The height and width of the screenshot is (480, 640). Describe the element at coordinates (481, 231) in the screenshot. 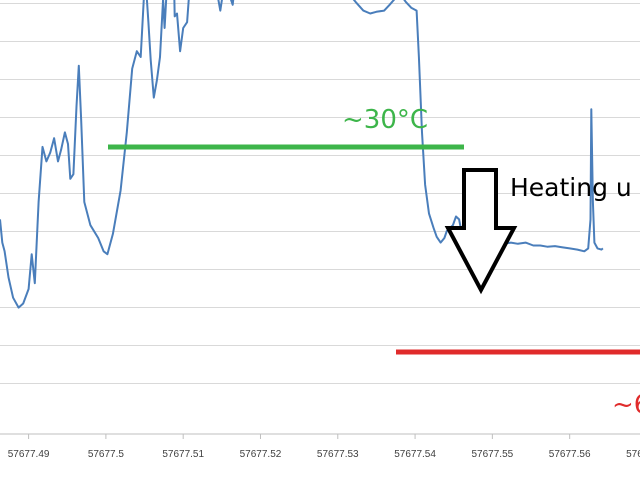

I see `down-arrow-icon` at that location.